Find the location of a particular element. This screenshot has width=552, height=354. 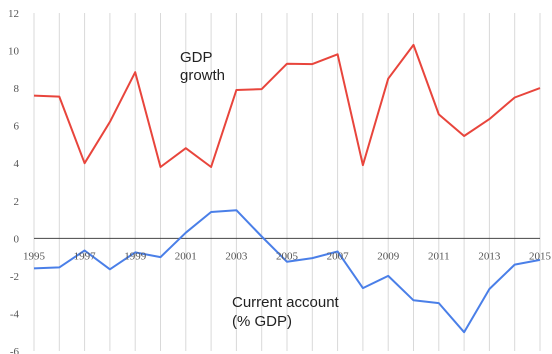

x-tick-label: 1999 is located at coordinates (135, 256).